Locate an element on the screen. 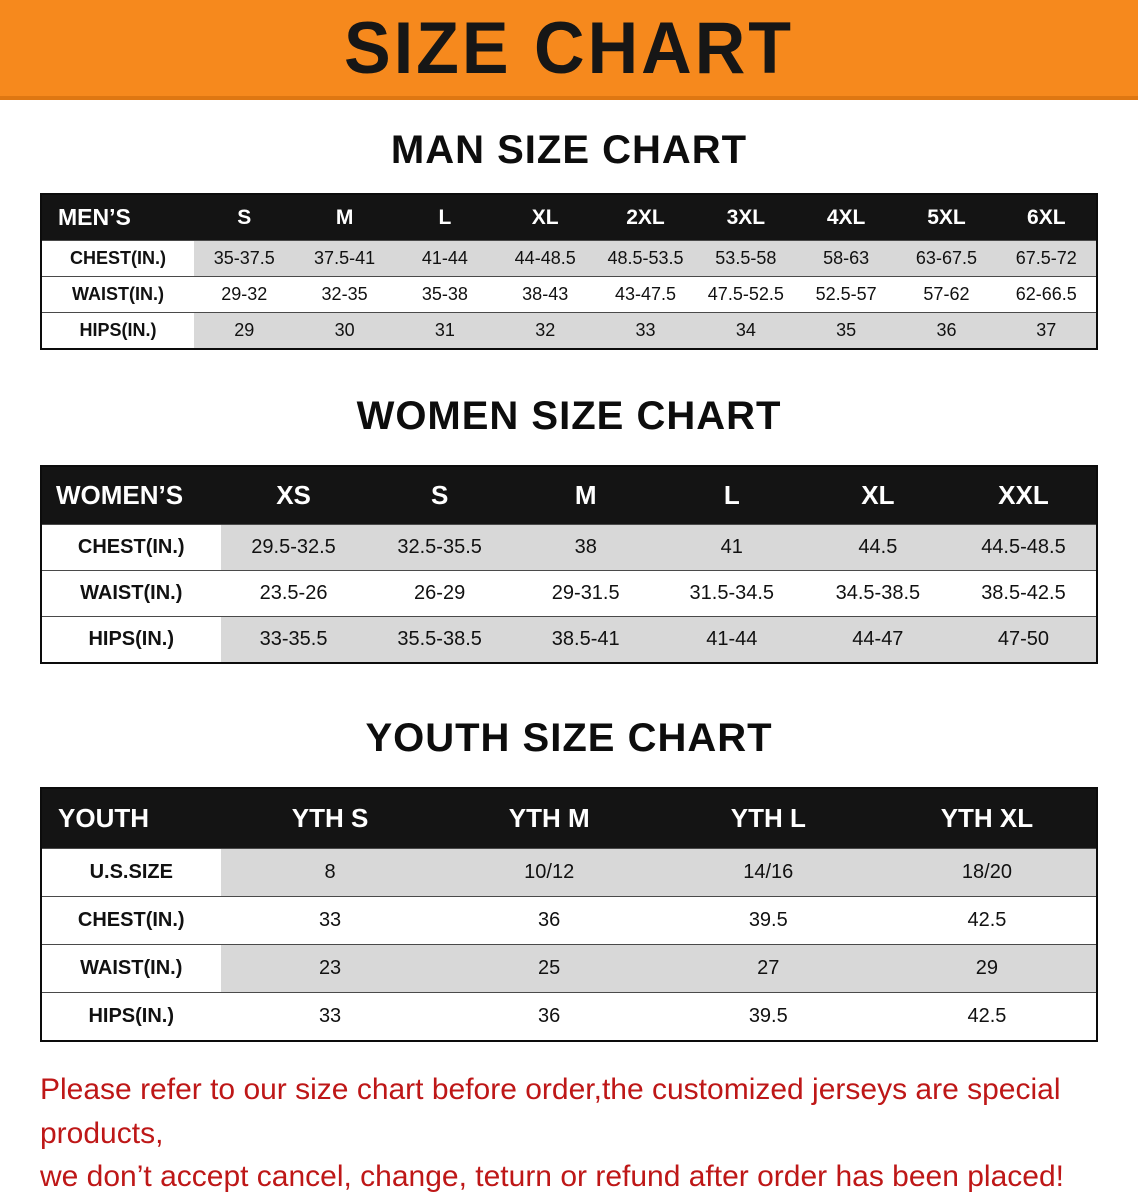 The height and width of the screenshot is (1199, 1138). size-value: 62-66.5 is located at coordinates (1046, 294).